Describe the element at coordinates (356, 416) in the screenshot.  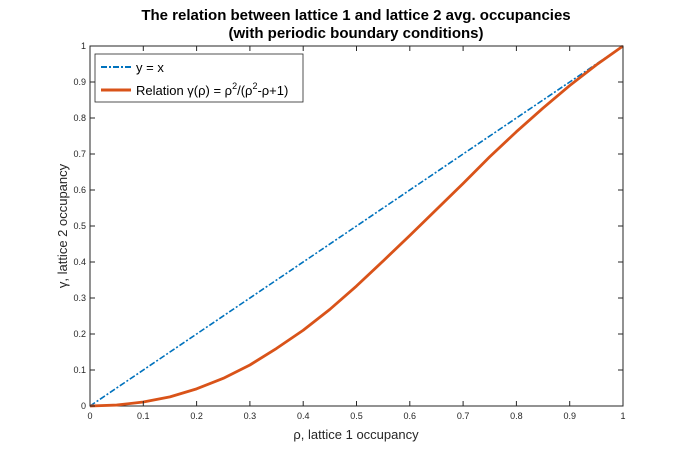
I see `x-tick-label: 0.5` at that location.